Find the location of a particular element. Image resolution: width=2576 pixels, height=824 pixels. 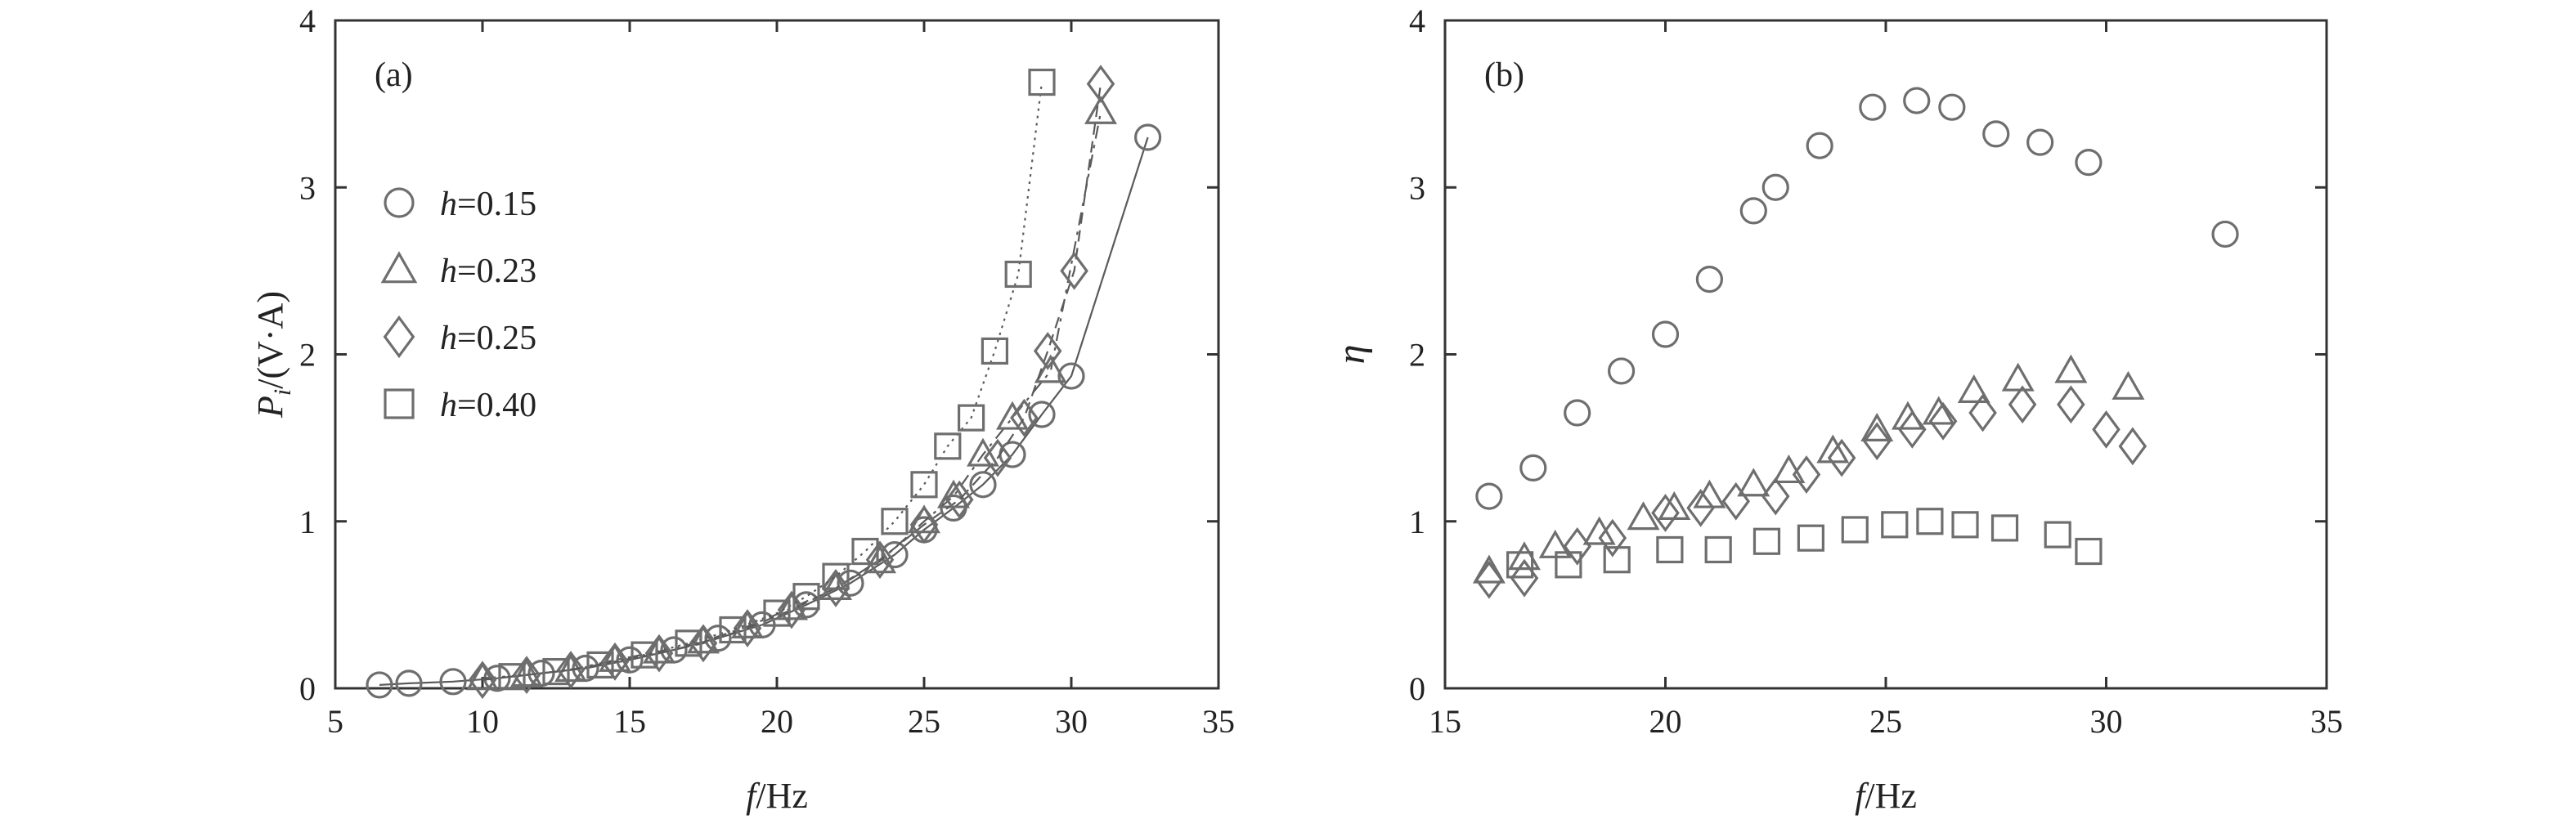

series-square is located at coordinates (1805, 543).